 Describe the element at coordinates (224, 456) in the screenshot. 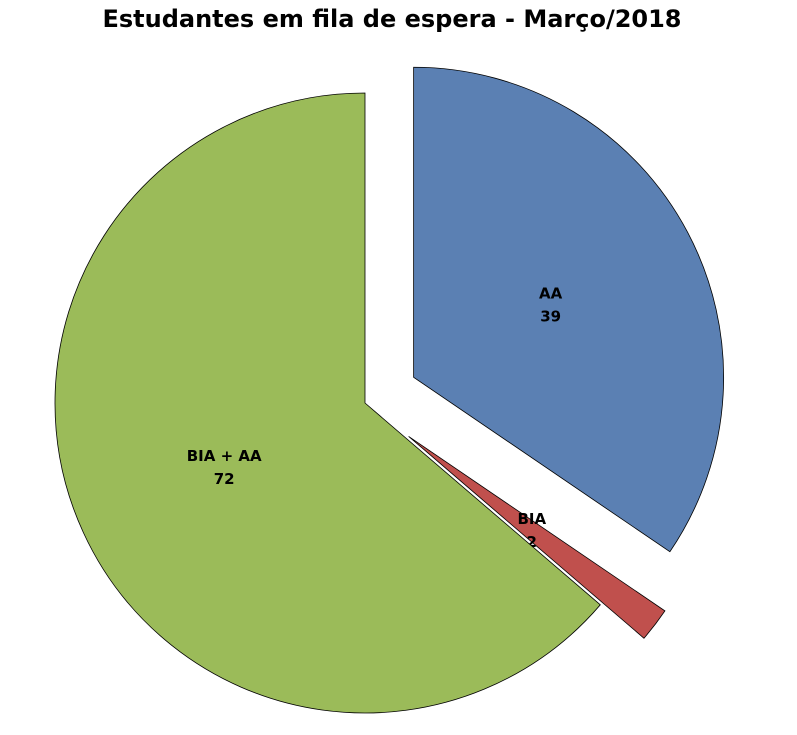

I see `slice-label: BIA + AA` at that location.